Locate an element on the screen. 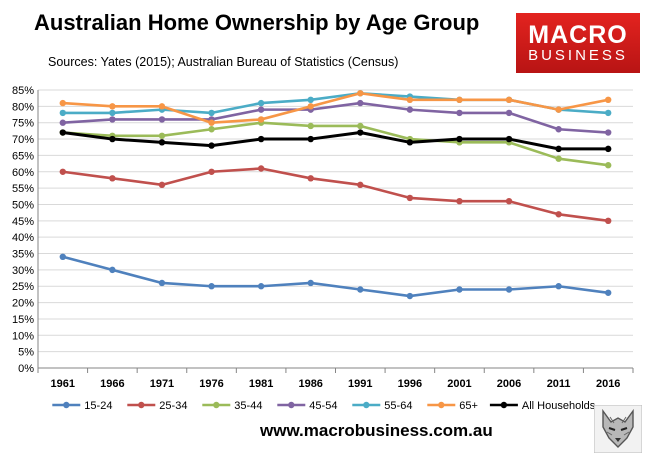 The width and height of the screenshot is (657, 464). y-tick-label: 65% is located at coordinates (23, 156).